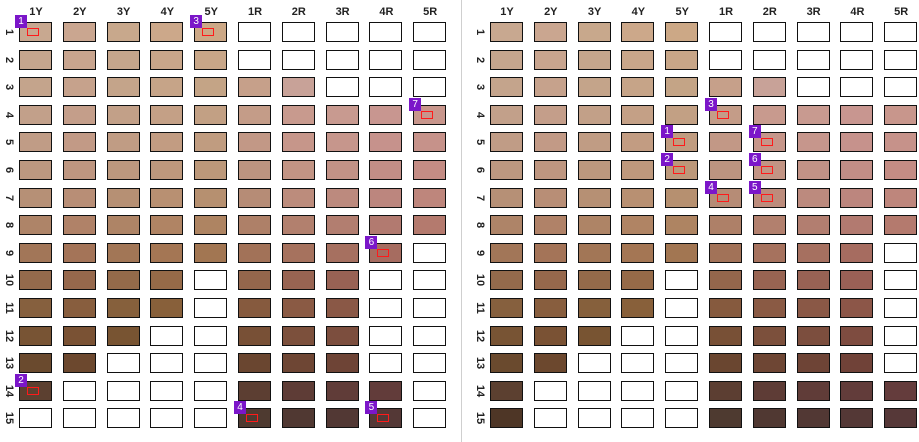 Image resolution: width=919 pixels, height=442 pixels. What do you see at coordinates (298, 32) in the screenshot?
I see `color-swatch-1-2r` at bounding box center [298, 32].